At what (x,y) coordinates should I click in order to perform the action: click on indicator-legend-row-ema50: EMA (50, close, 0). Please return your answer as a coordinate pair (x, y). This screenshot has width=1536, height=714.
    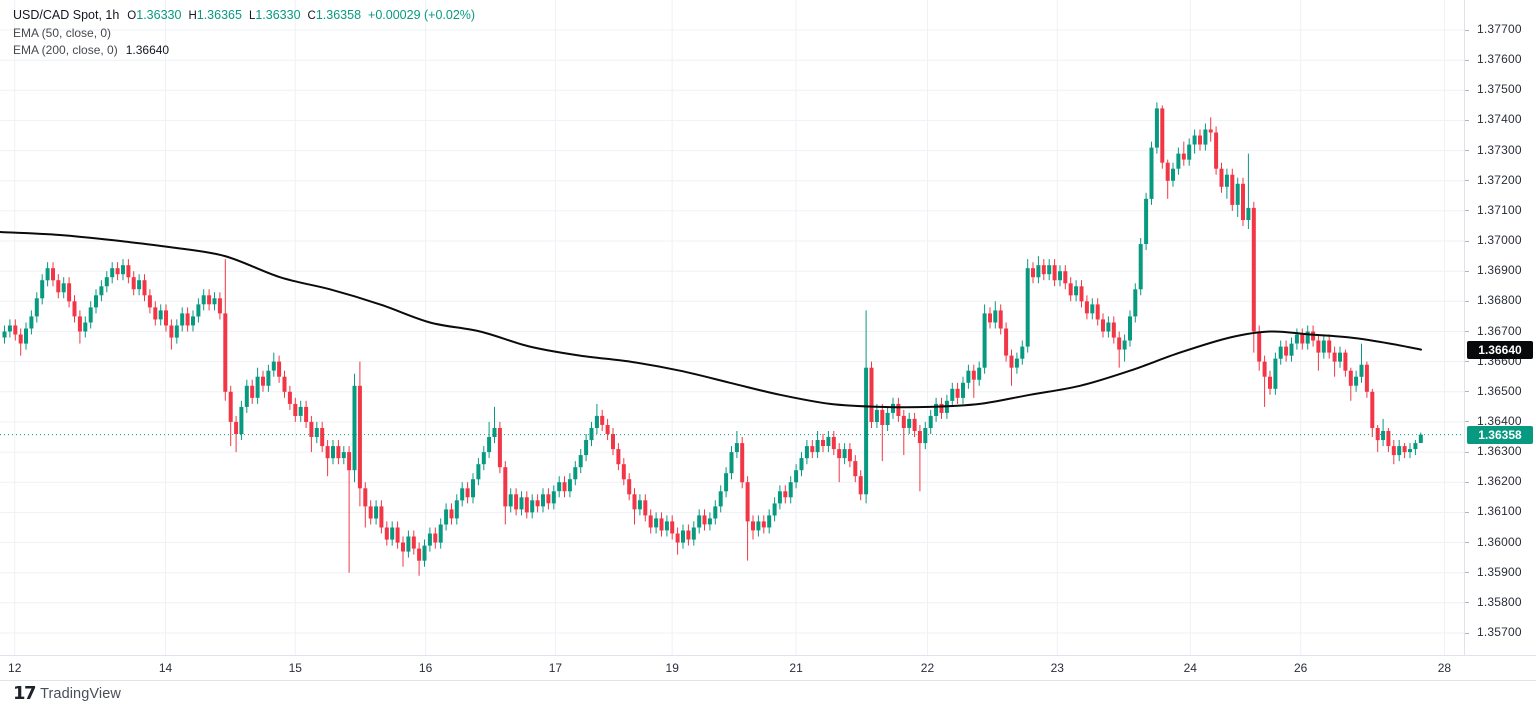
    Looking at the image, I should click on (244, 33).